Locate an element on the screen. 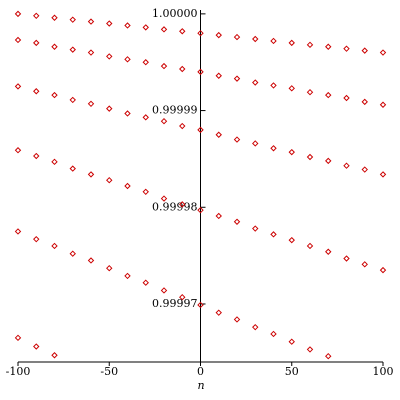 This screenshot has height=400, width=400. y-tick-label: 1.00000 is located at coordinates (175, 13).